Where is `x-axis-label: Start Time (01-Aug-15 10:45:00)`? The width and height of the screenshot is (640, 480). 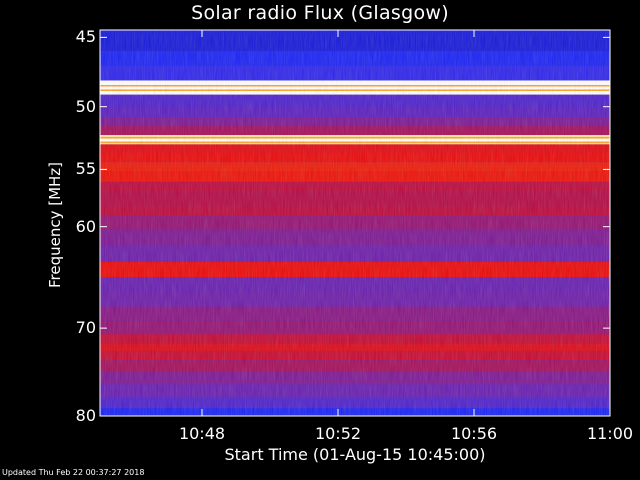 x-axis-label: Start Time (01-Aug-15 10:45:00) is located at coordinates (355, 454).